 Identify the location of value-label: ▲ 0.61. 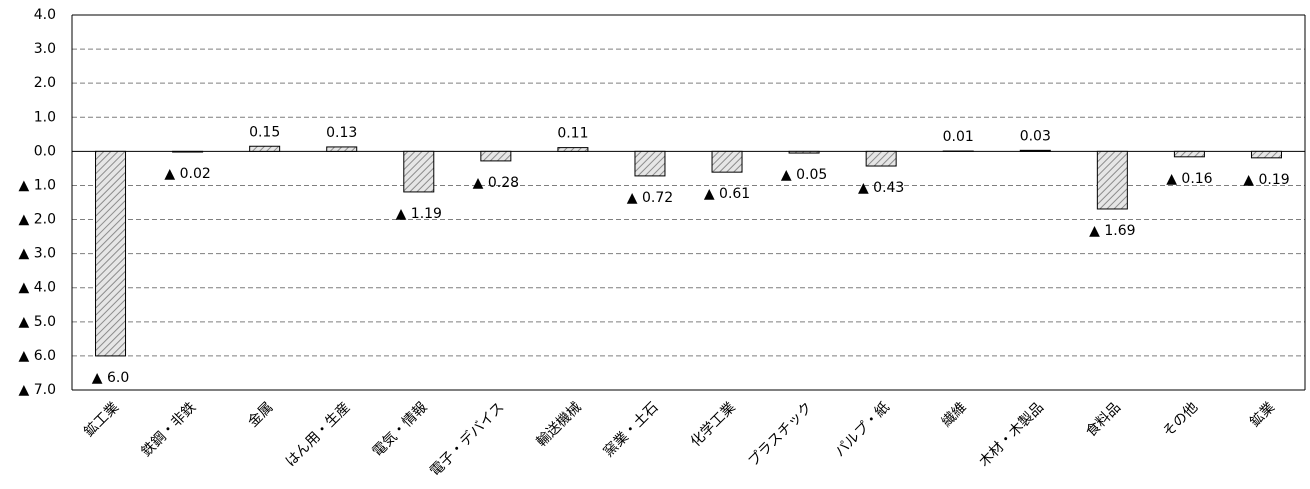
(727, 194).